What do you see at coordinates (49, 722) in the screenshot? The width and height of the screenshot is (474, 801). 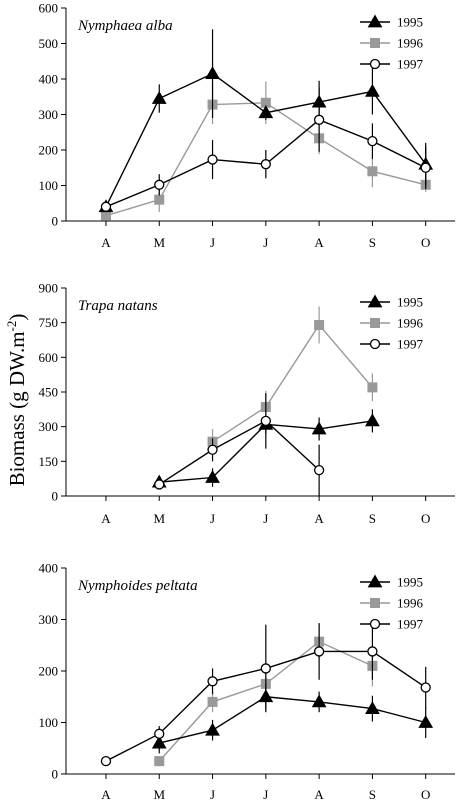 I see `y-tick-label: 100` at bounding box center [49, 722].